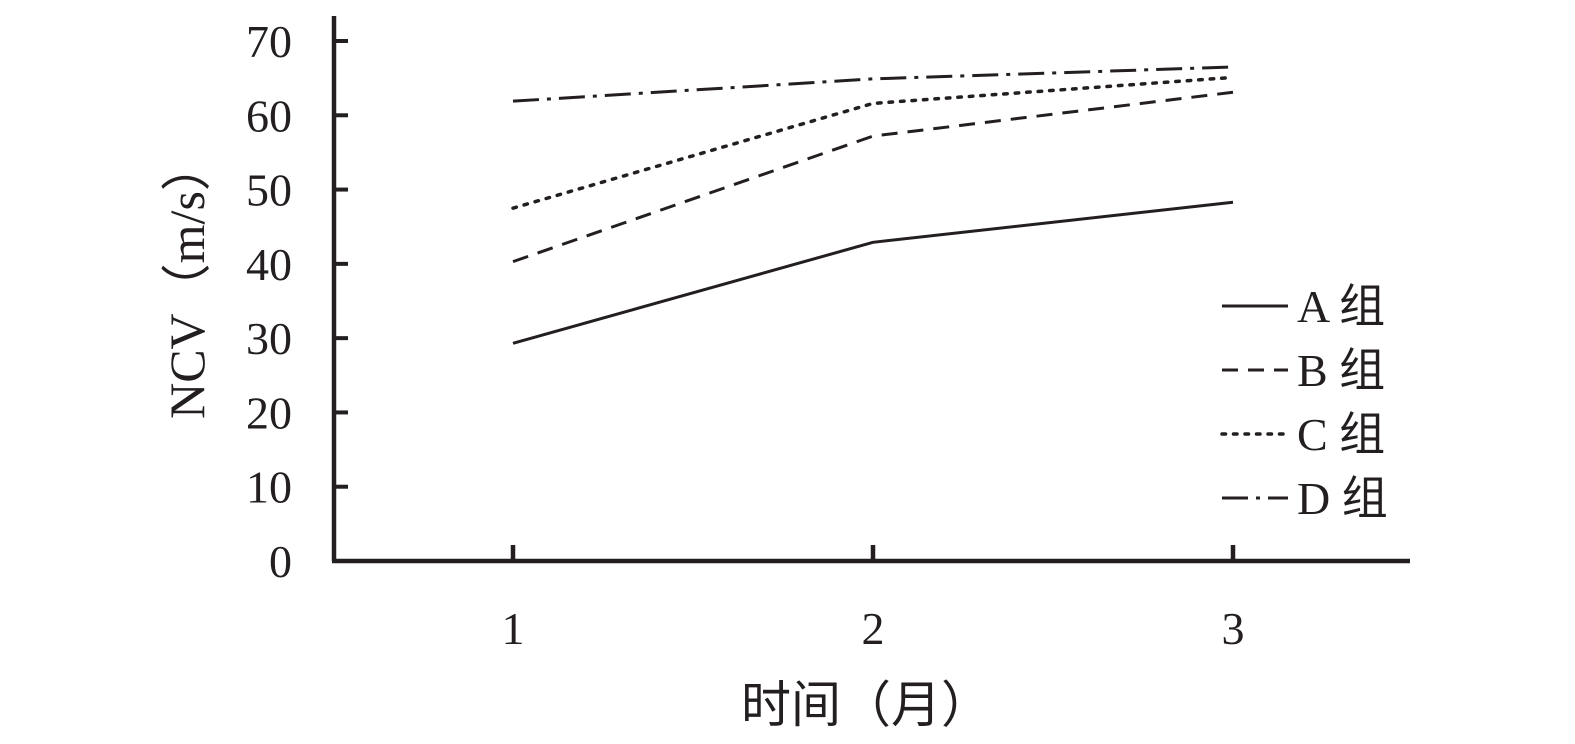 This screenshot has height=744, width=1575. Describe the element at coordinates (269, 41) in the screenshot. I see `y-tick-label: 70` at that location.